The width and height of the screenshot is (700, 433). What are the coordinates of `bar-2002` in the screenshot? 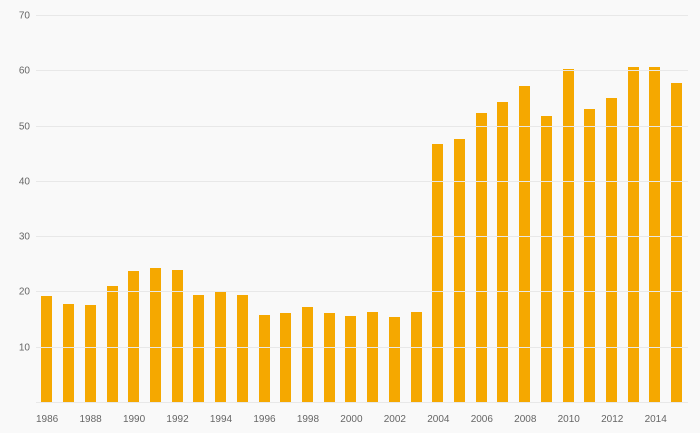 It's located at (394, 360).